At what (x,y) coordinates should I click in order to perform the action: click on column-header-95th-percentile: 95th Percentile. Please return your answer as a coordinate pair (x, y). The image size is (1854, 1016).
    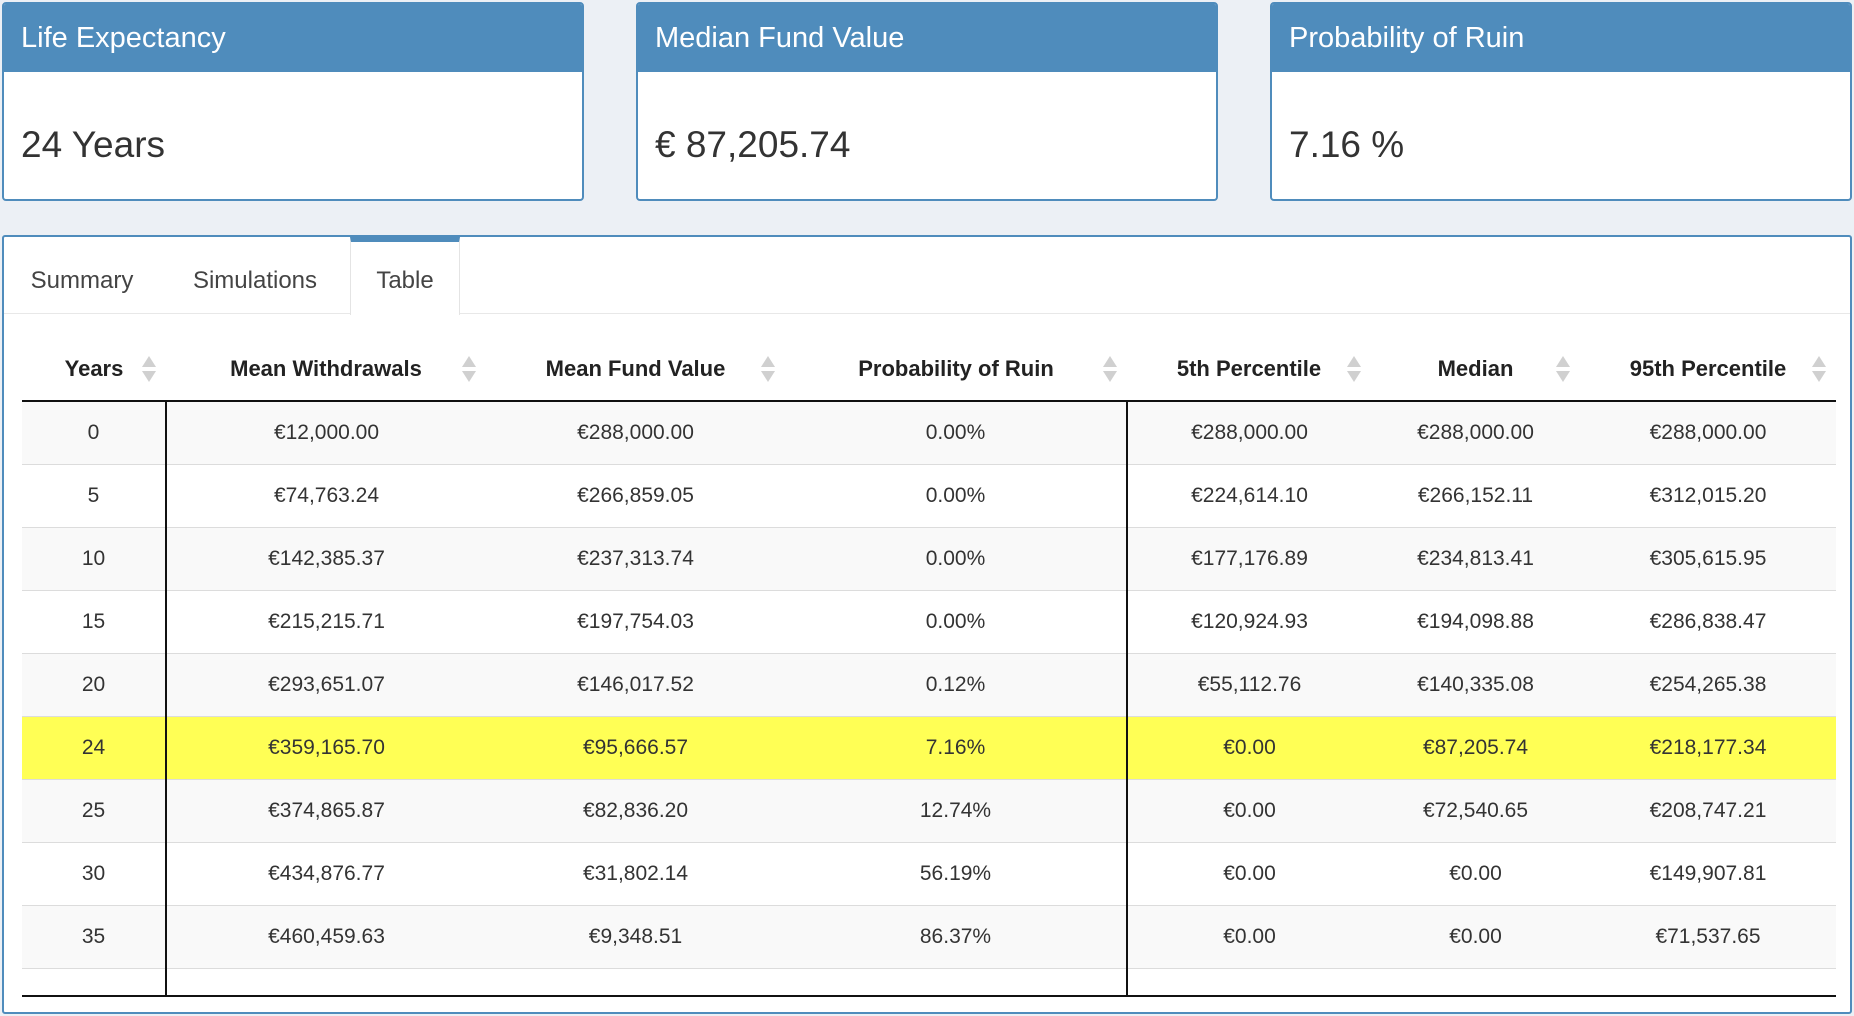
    Looking at the image, I should click on (1708, 369).